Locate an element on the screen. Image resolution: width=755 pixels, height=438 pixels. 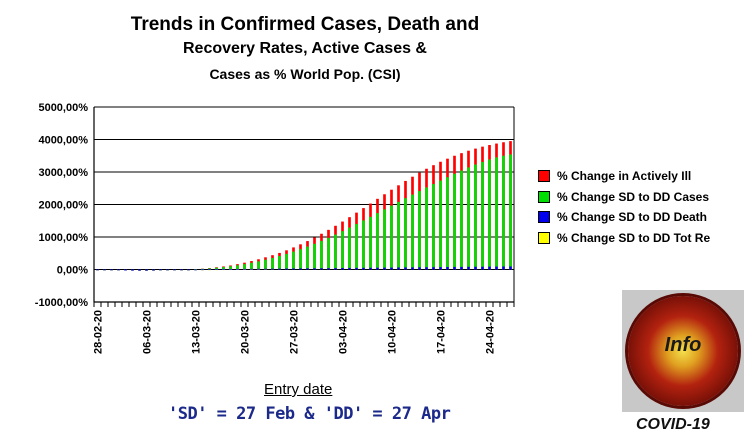
x-tick-label: 03-04-20 is located at coordinates (344, 332).